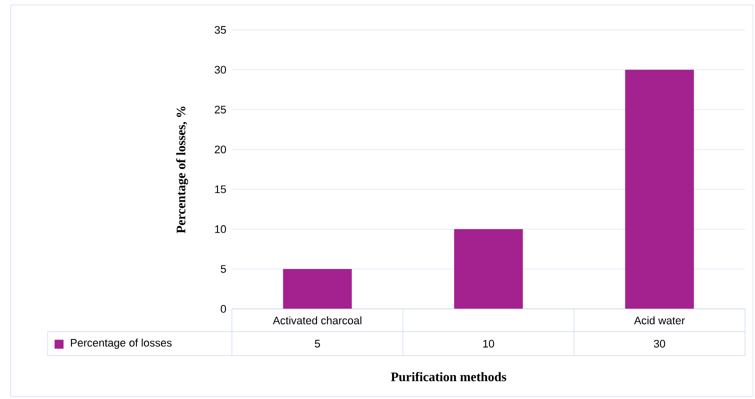  I want to click on y-tick-label: 0, so click(223, 309).